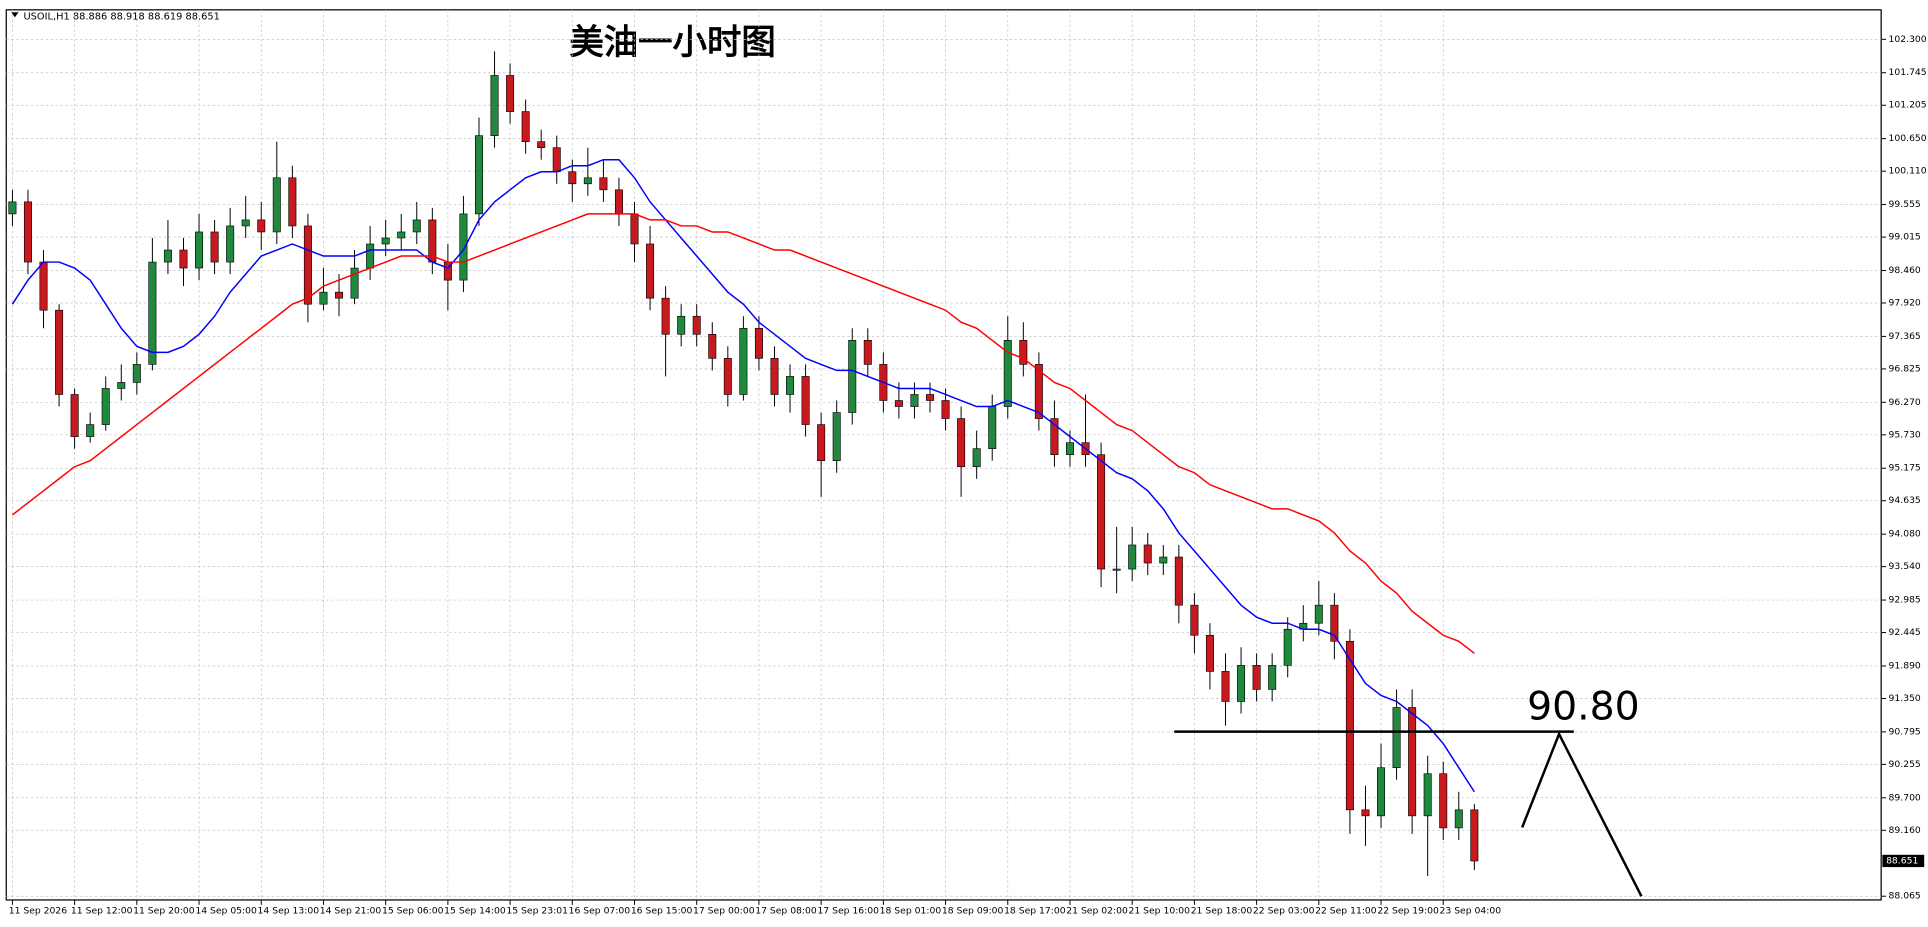 The width and height of the screenshot is (1928, 927). I want to click on y-tick-label: 93.540, so click(1905, 566).